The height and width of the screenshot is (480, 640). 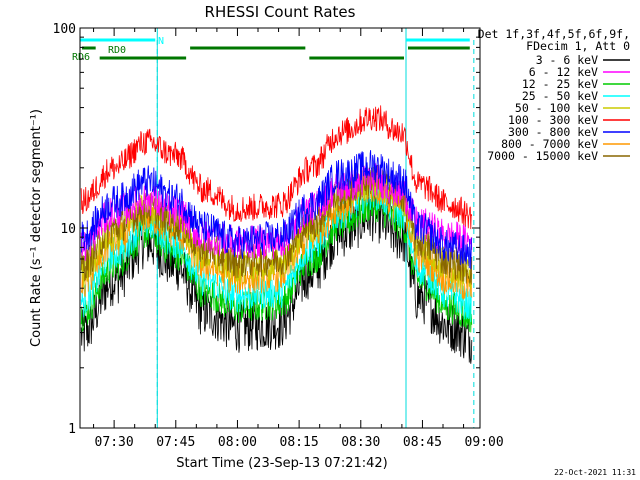 I want to click on x-tick-label: 08:45, so click(x=422, y=442).